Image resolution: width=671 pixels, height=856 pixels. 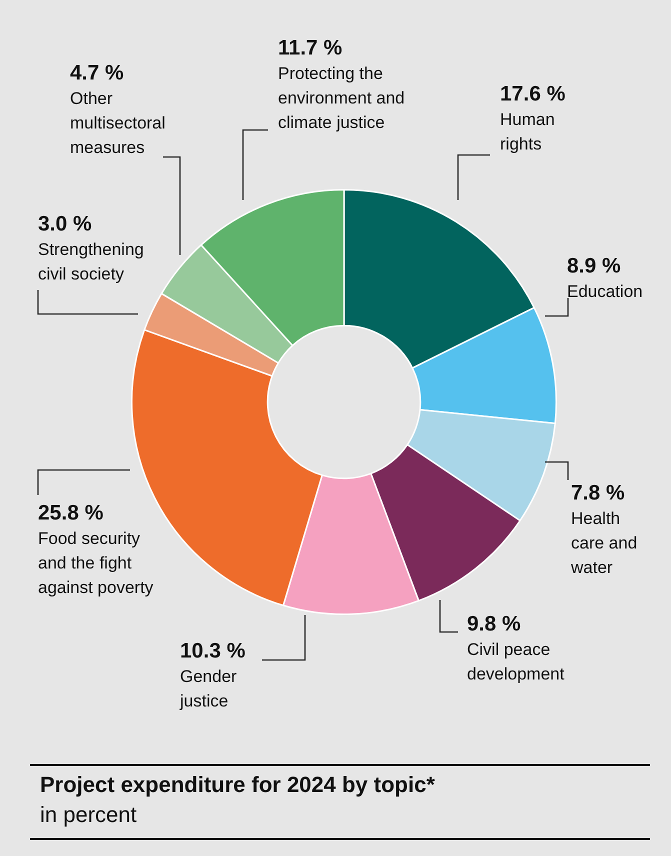 I want to click on slice-label: Civil peace development, so click(x=516, y=662).